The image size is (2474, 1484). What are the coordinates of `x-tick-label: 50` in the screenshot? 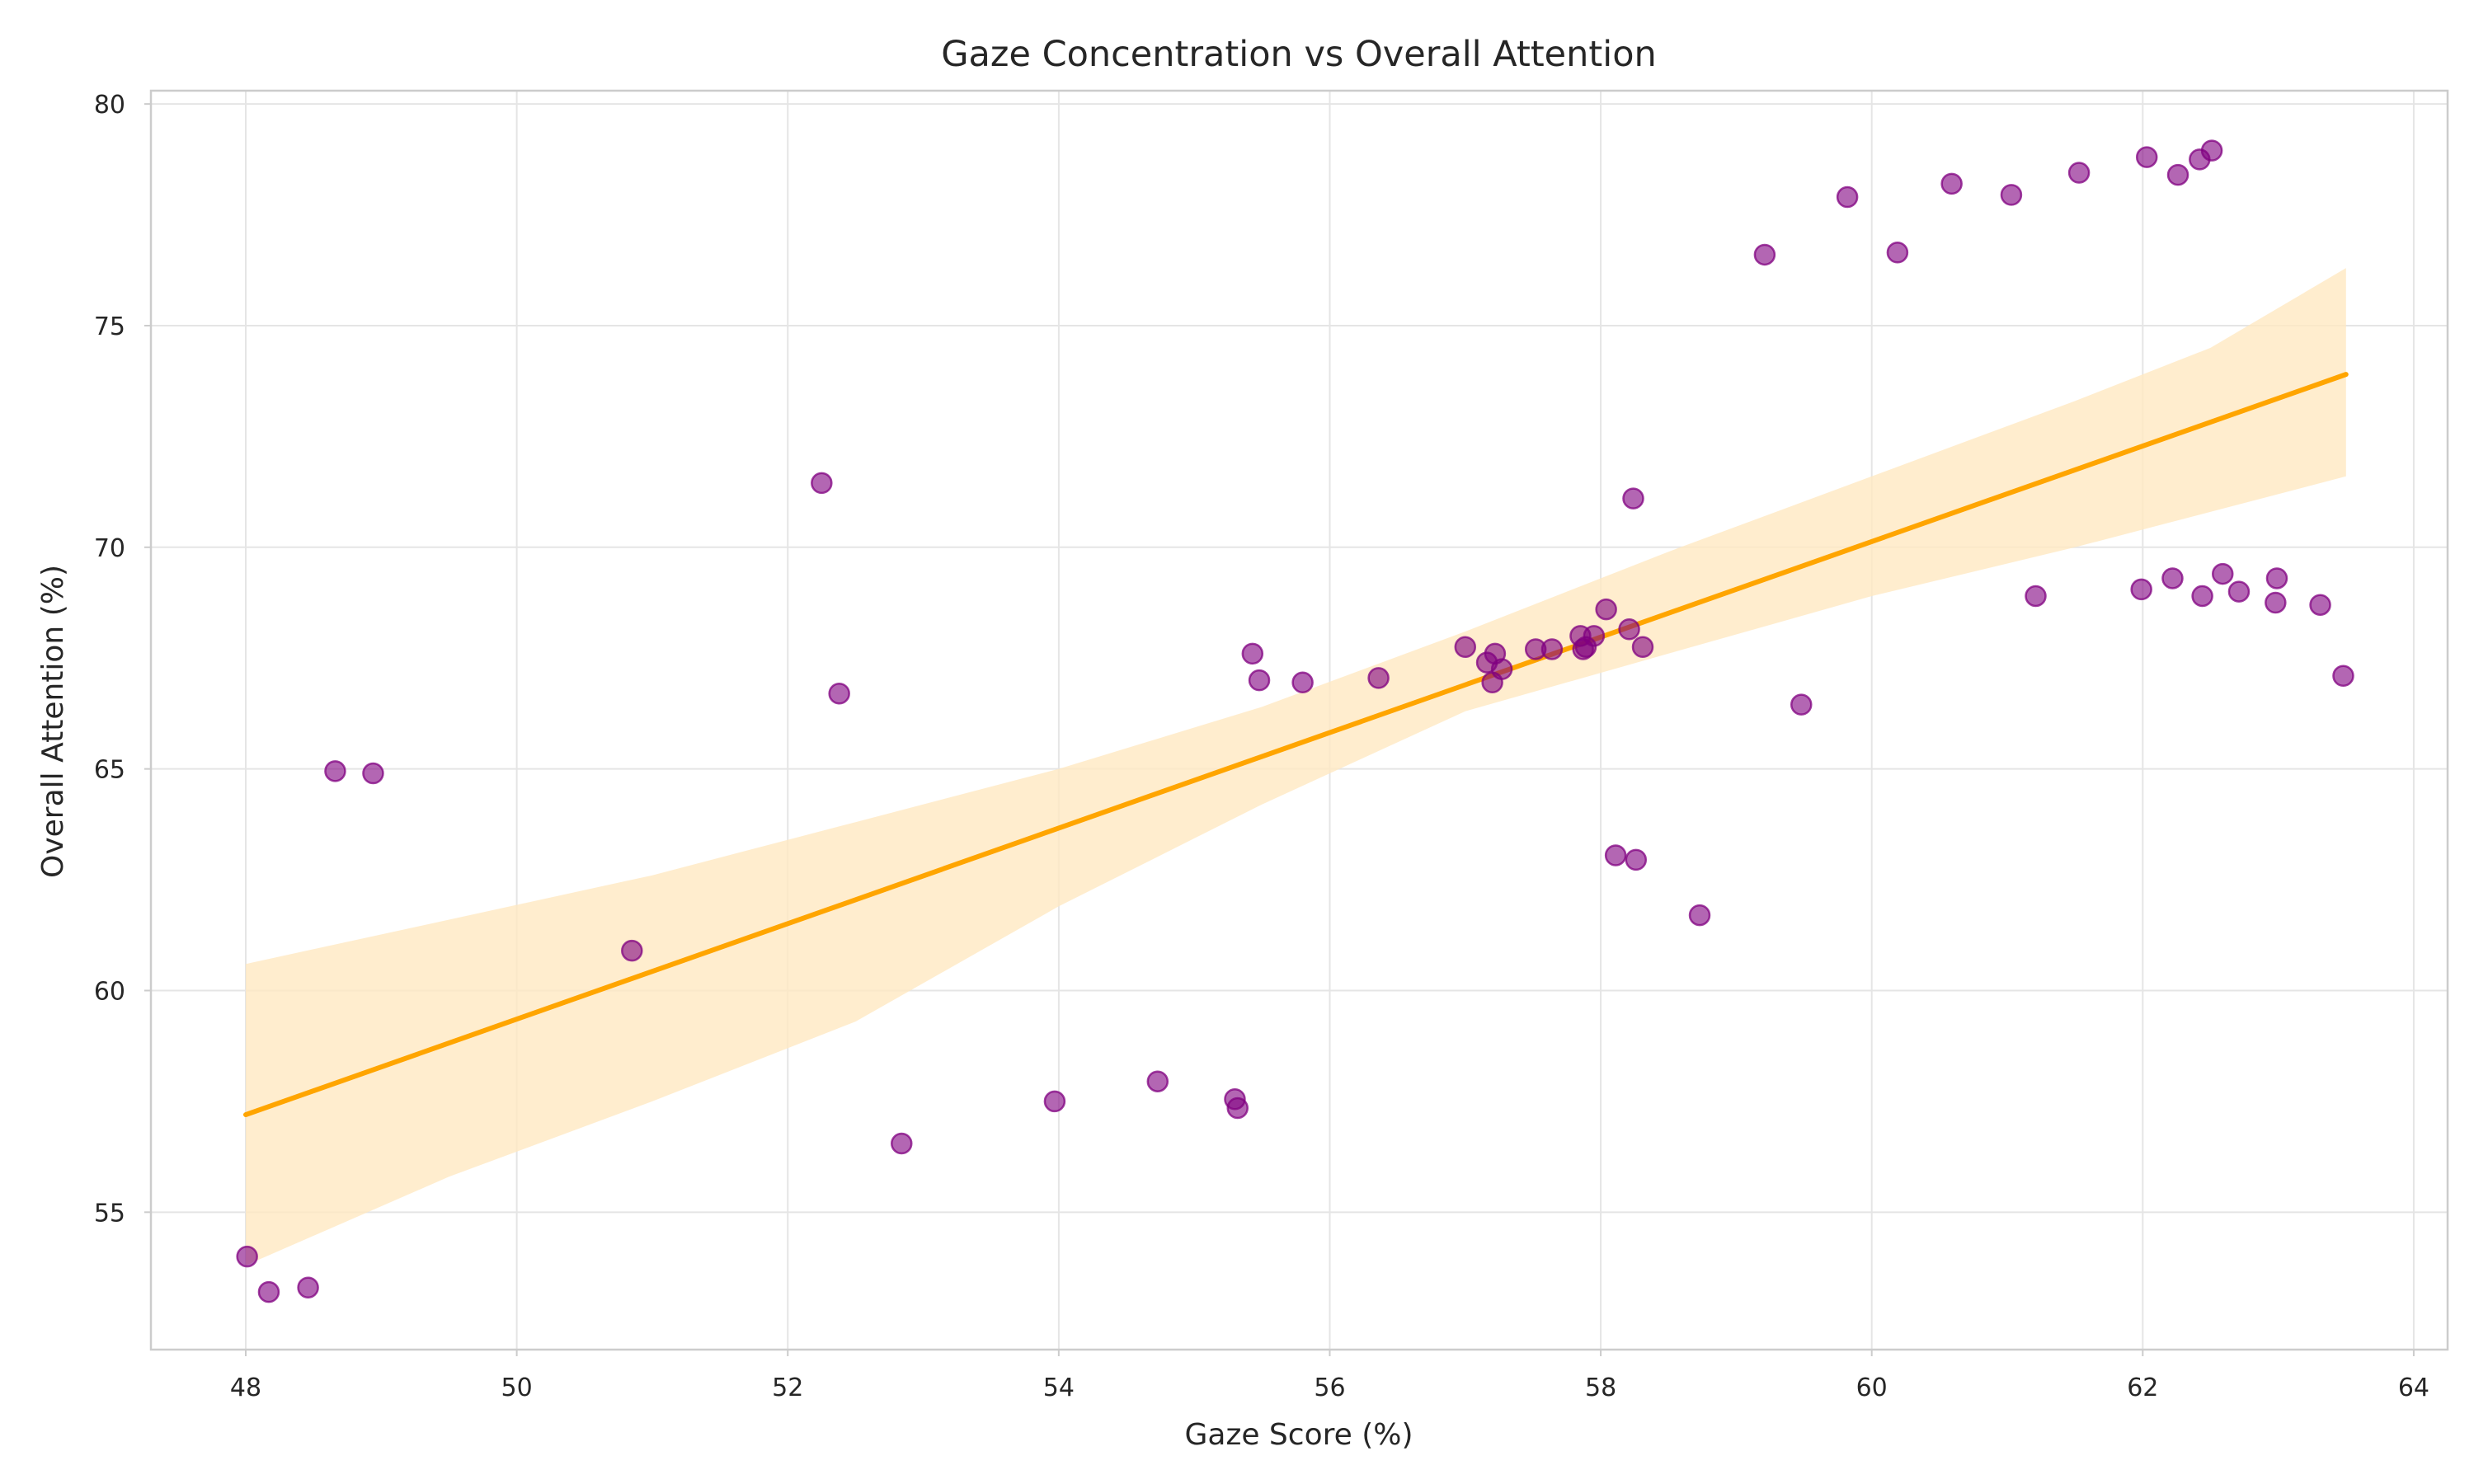 It's located at (517, 1388).